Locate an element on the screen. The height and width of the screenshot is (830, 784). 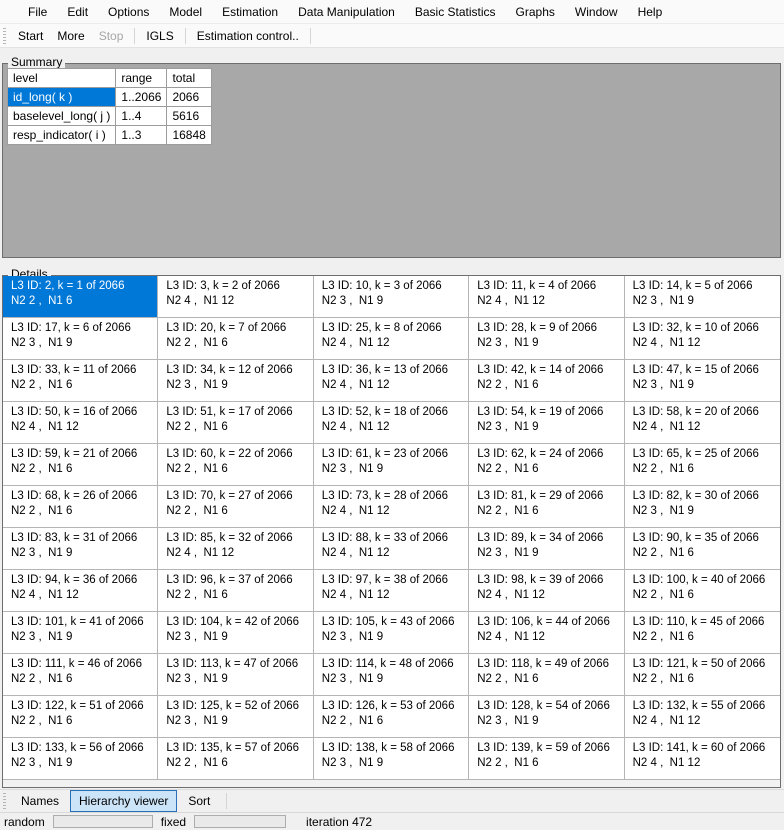
detail-cell-id-text: L3 ID: 132, k = 55 of 2066 is located at coordinates (699, 706).